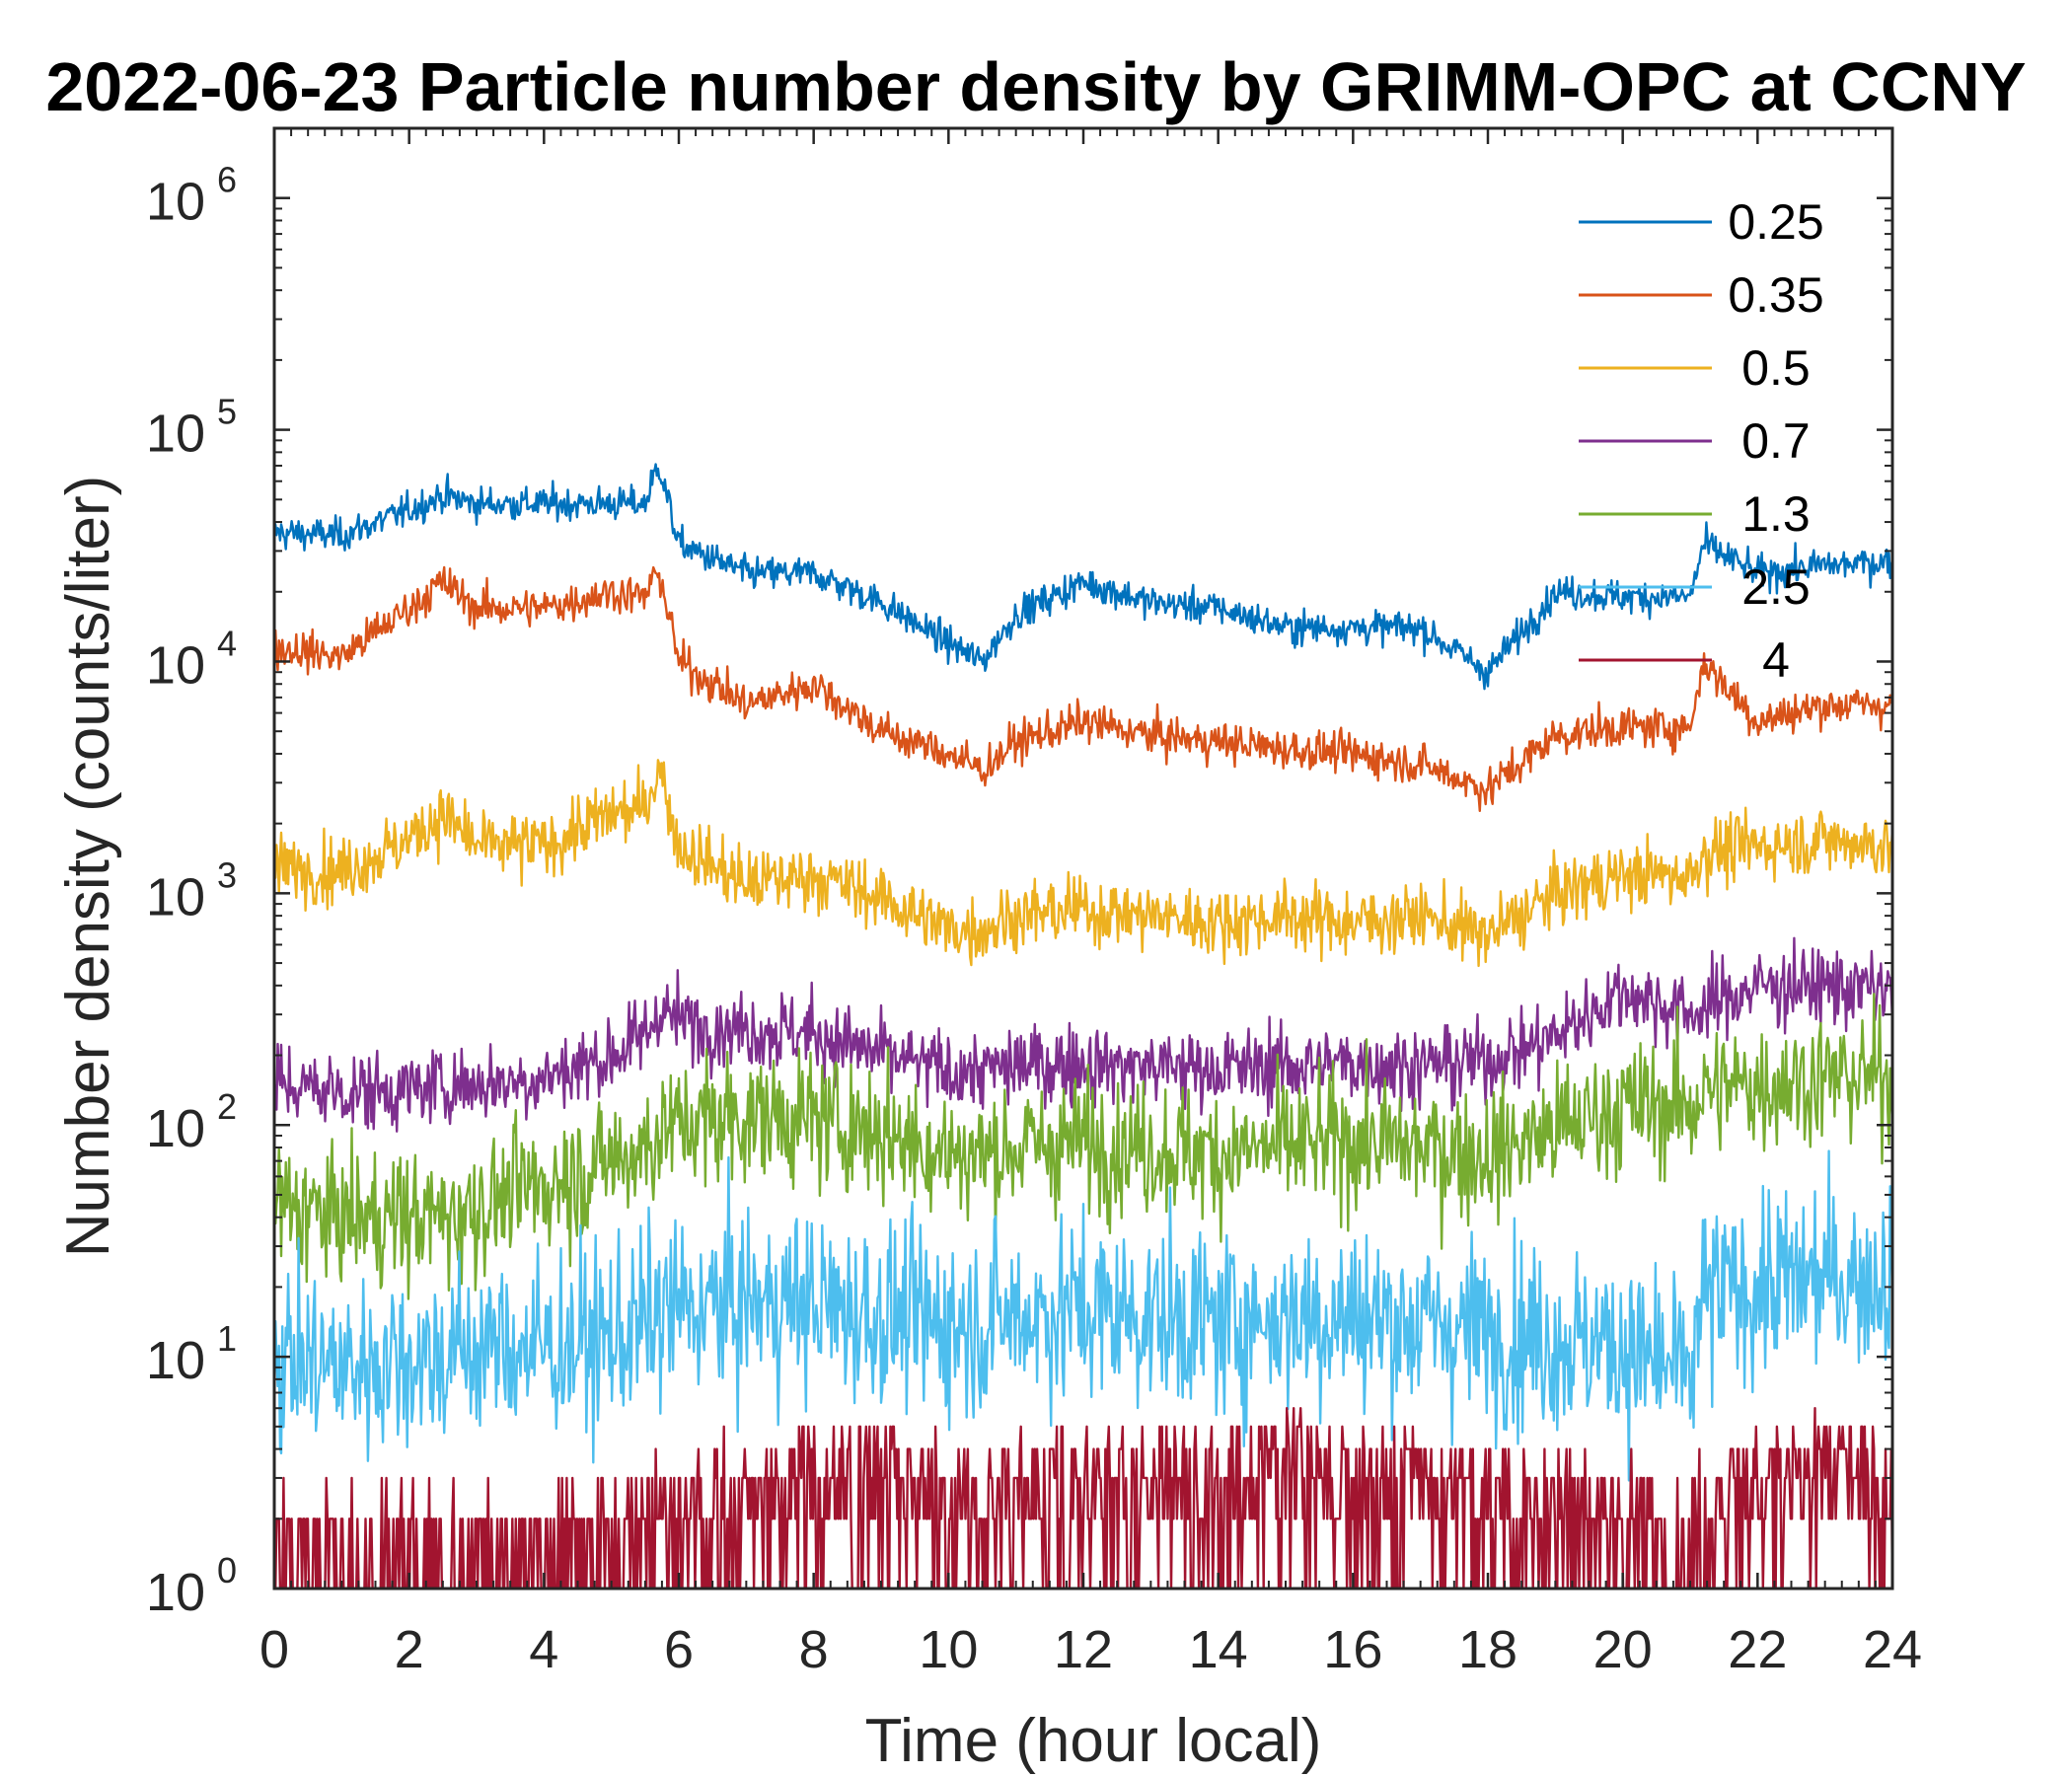 The height and width of the screenshot is (1776, 2072). I want to click on x-tick-label: 12, so click(1083, 1650).